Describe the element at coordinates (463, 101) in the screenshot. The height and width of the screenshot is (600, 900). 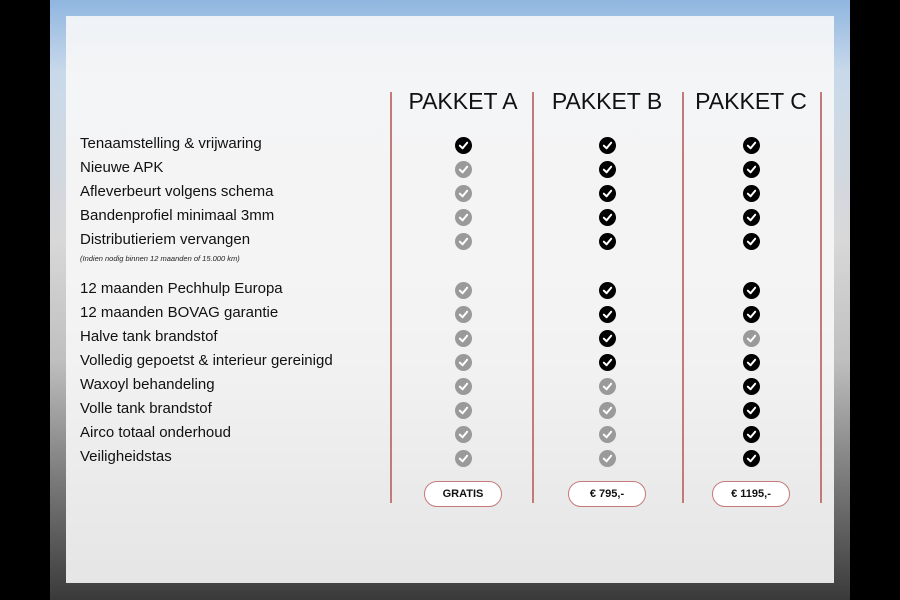
I see `package-header: PAKKET A` at that location.